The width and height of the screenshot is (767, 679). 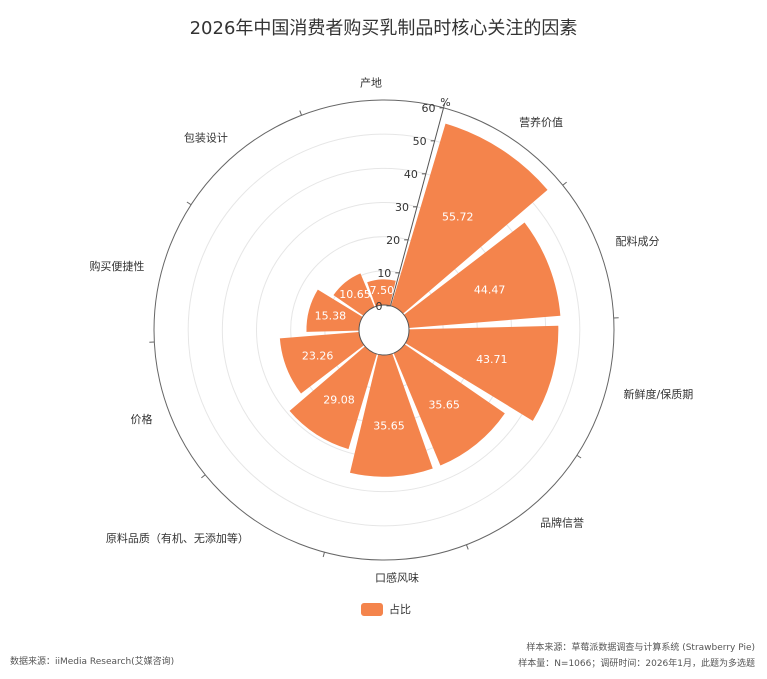 I want to click on inner-circle, so click(x=384, y=330).